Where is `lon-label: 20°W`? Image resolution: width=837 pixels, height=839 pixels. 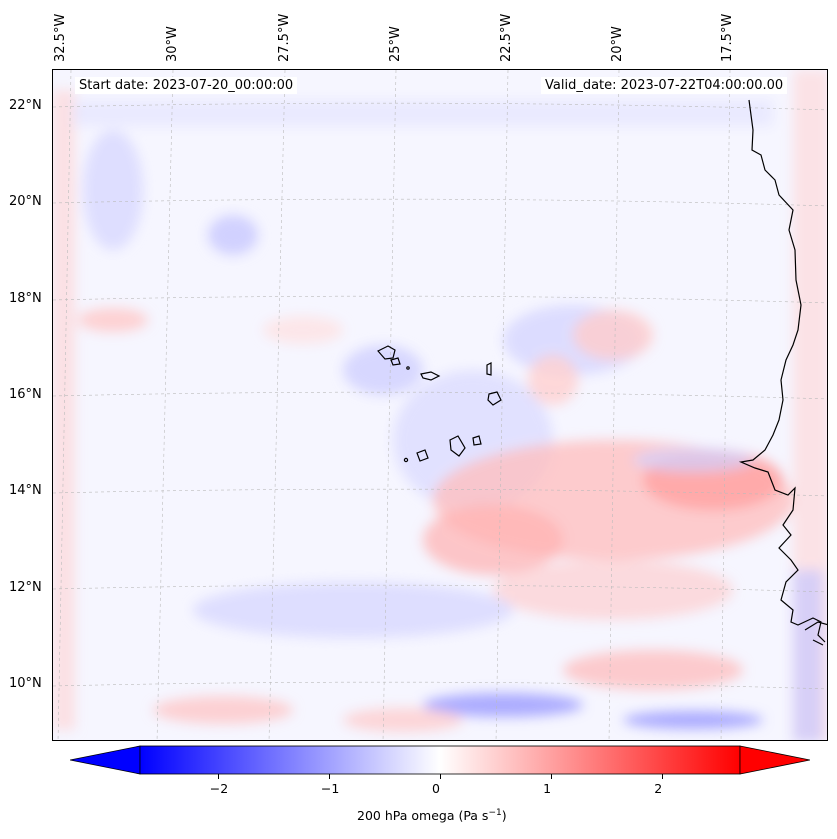
lon-label: 20°W is located at coordinates (617, 44).